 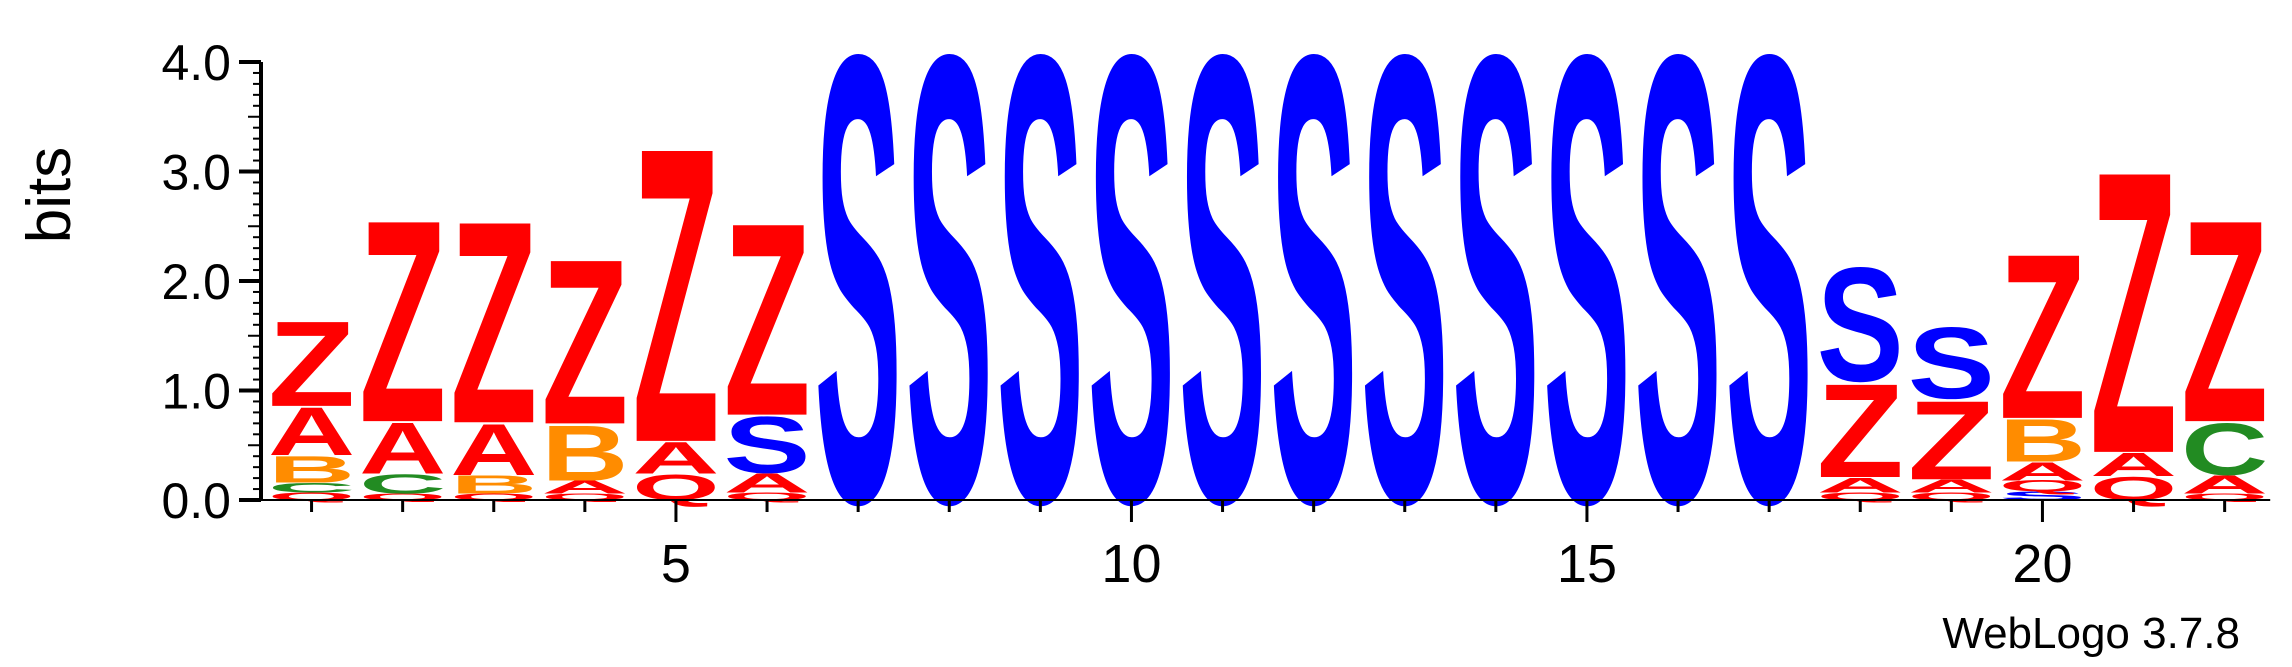 What do you see at coordinates (2091, 633) in the screenshot?
I see `weblogo-credit: WebLogo 3.7.8` at bounding box center [2091, 633].